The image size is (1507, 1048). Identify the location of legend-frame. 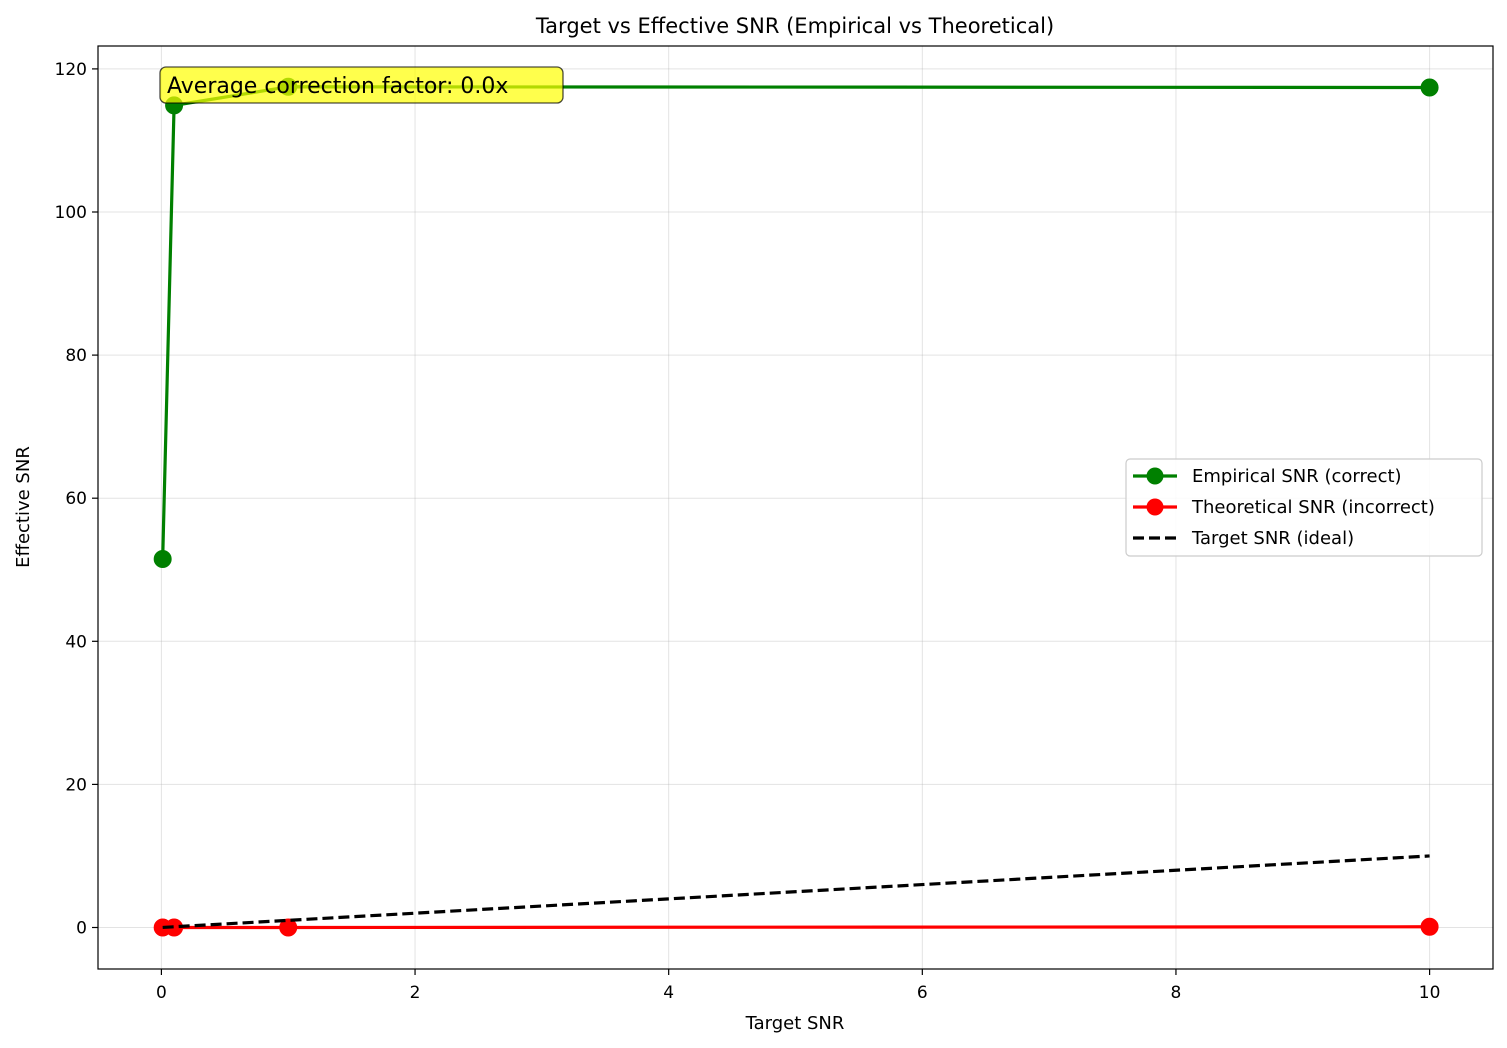
(1304, 507).